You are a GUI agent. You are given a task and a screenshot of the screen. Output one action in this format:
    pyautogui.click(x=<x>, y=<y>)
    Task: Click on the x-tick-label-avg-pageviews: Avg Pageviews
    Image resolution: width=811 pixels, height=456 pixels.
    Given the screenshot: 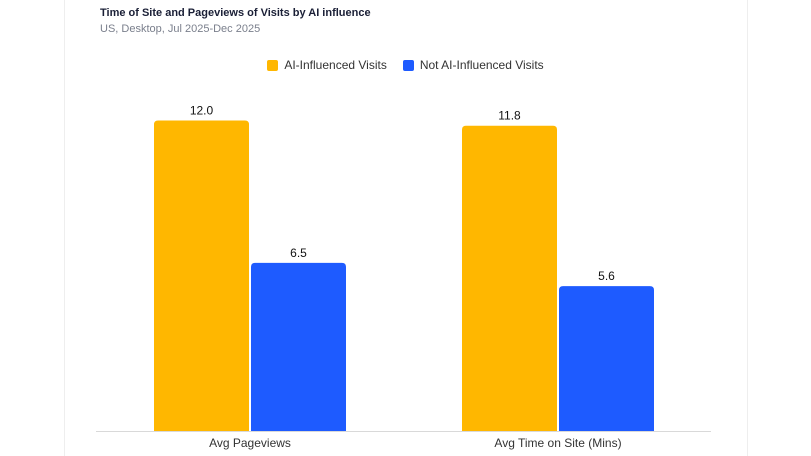 What is the action you would take?
    pyautogui.click(x=250, y=443)
    